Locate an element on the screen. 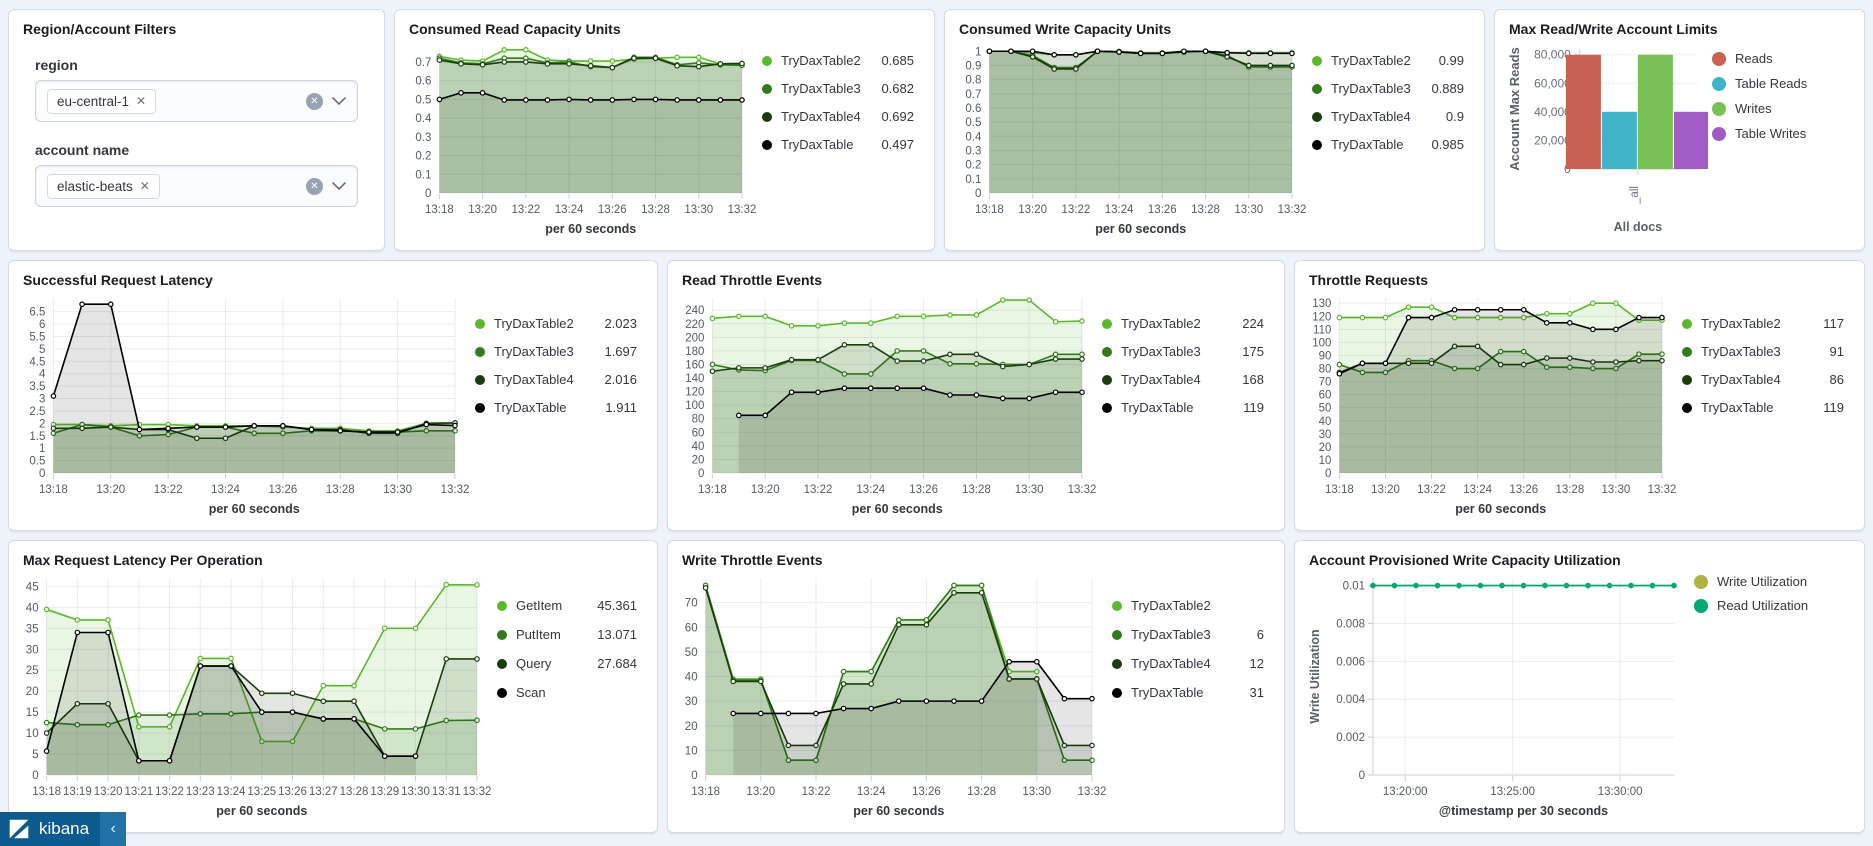 This screenshot has width=1873, height=846. legend-item: TryDaxTable4 0.9 is located at coordinates (1388, 116).